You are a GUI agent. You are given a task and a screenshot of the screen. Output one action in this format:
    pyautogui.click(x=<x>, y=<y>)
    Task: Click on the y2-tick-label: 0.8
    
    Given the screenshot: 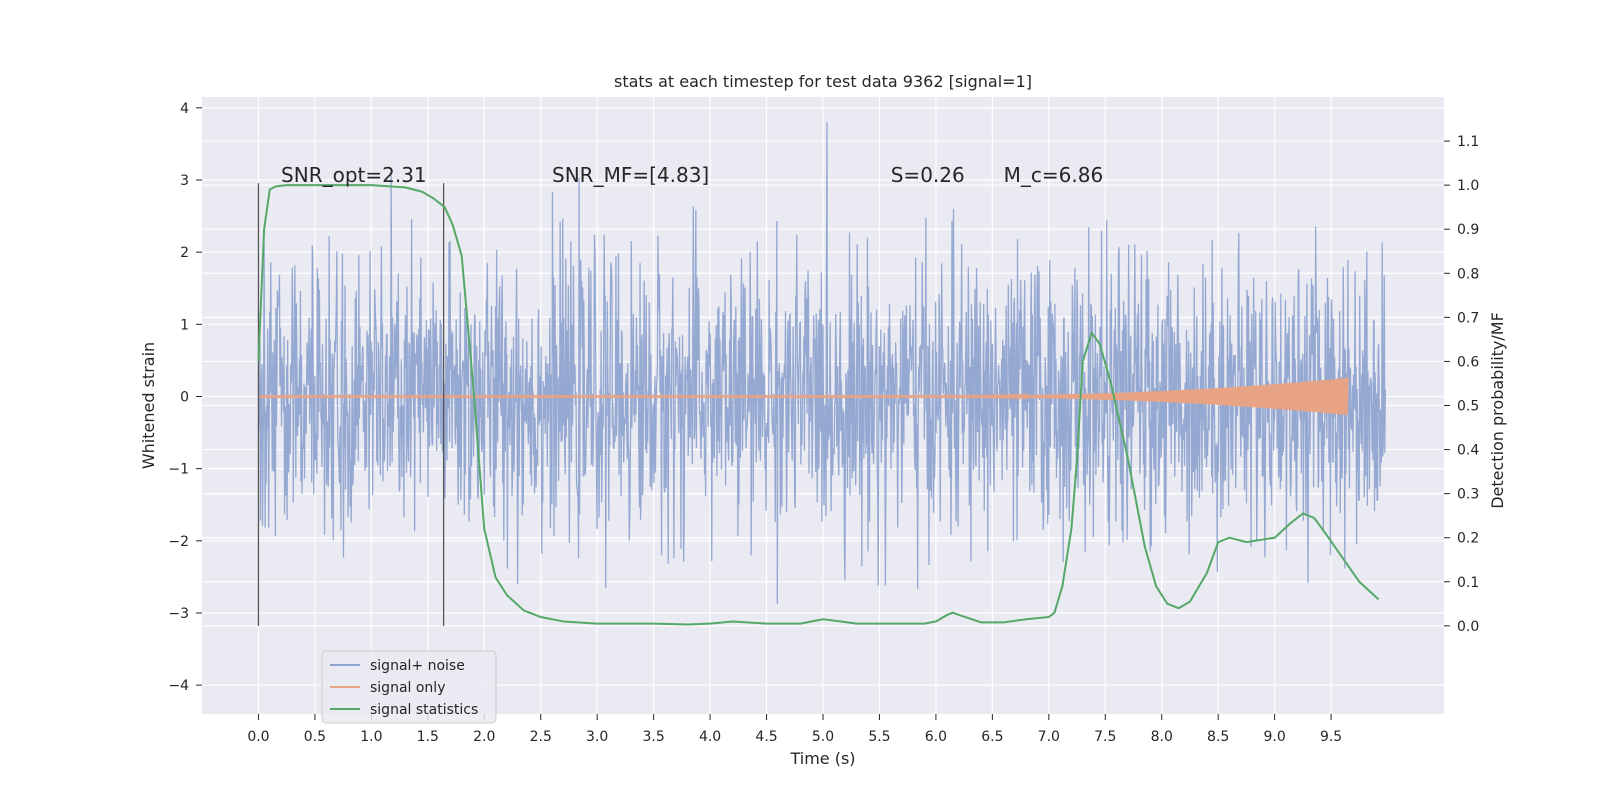 What is the action you would take?
    pyautogui.click(x=1468, y=274)
    